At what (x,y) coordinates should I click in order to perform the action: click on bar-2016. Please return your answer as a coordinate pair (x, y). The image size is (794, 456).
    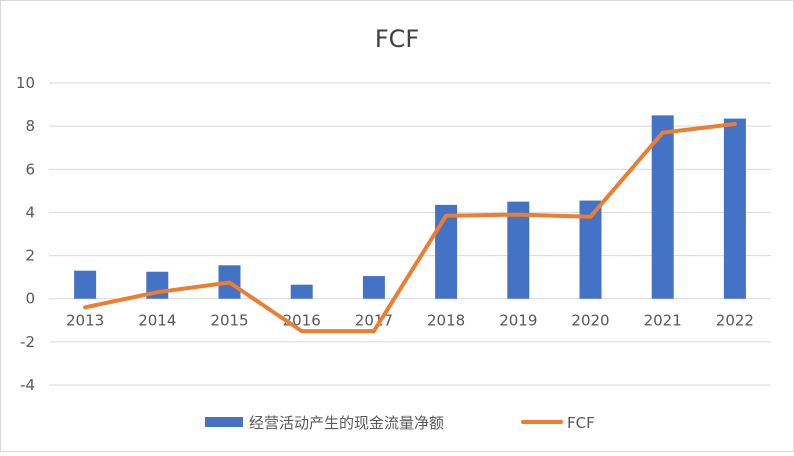
    Looking at the image, I should click on (301, 291).